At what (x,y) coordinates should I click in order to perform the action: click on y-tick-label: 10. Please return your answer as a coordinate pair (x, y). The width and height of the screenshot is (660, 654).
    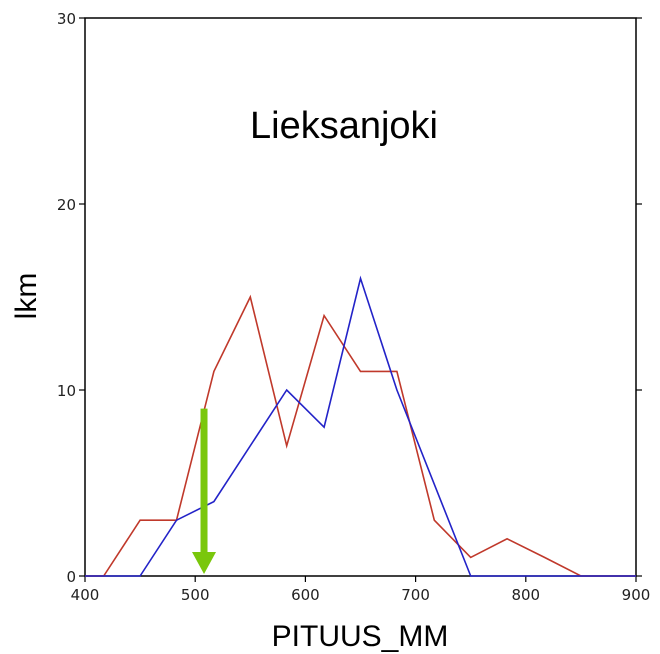
    Looking at the image, I should click on (66, 391).